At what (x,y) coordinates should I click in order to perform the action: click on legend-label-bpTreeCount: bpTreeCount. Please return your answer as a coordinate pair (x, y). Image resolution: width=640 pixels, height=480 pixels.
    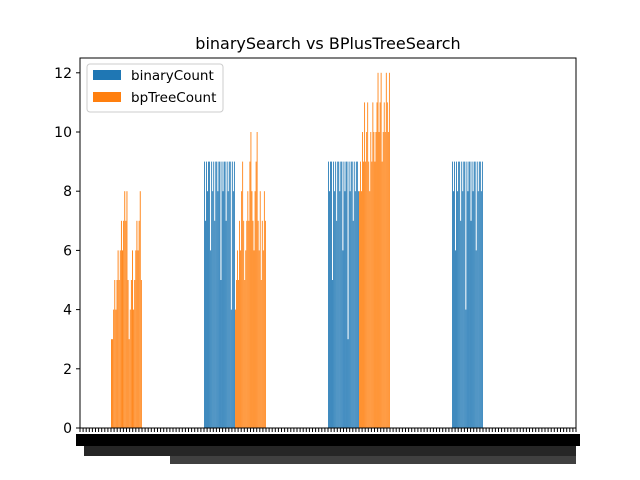
    Looking at the image, I should click on (173, 98).